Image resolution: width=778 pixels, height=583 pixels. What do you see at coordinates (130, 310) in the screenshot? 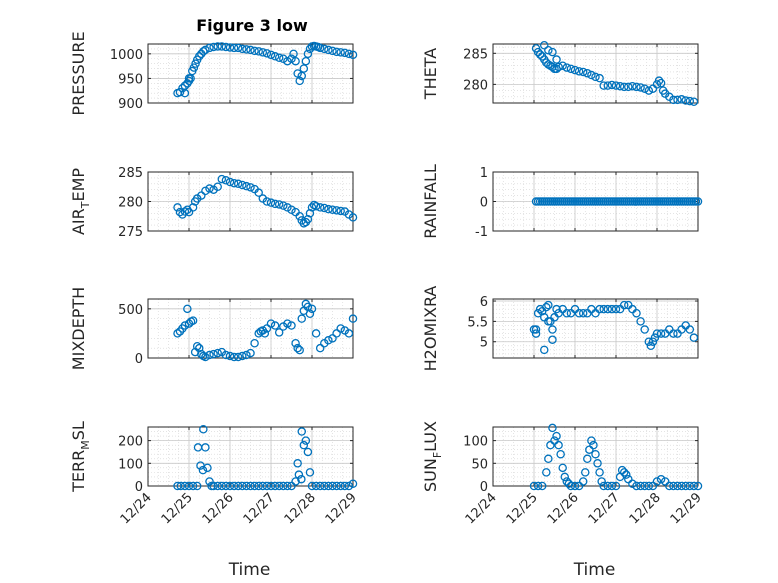
I see `y-tick-label: 500` at bounding box center [130, 310].